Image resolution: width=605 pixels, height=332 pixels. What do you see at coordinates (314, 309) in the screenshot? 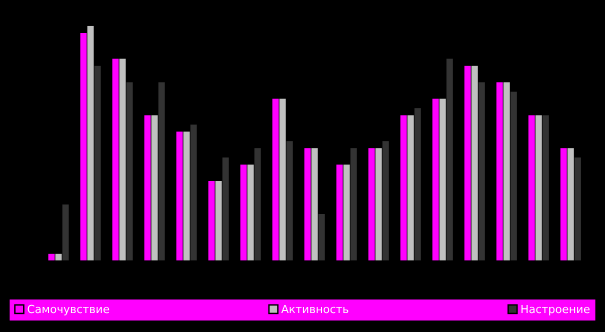
I see `legend-label: Активность` at bounding box center [314, 309].